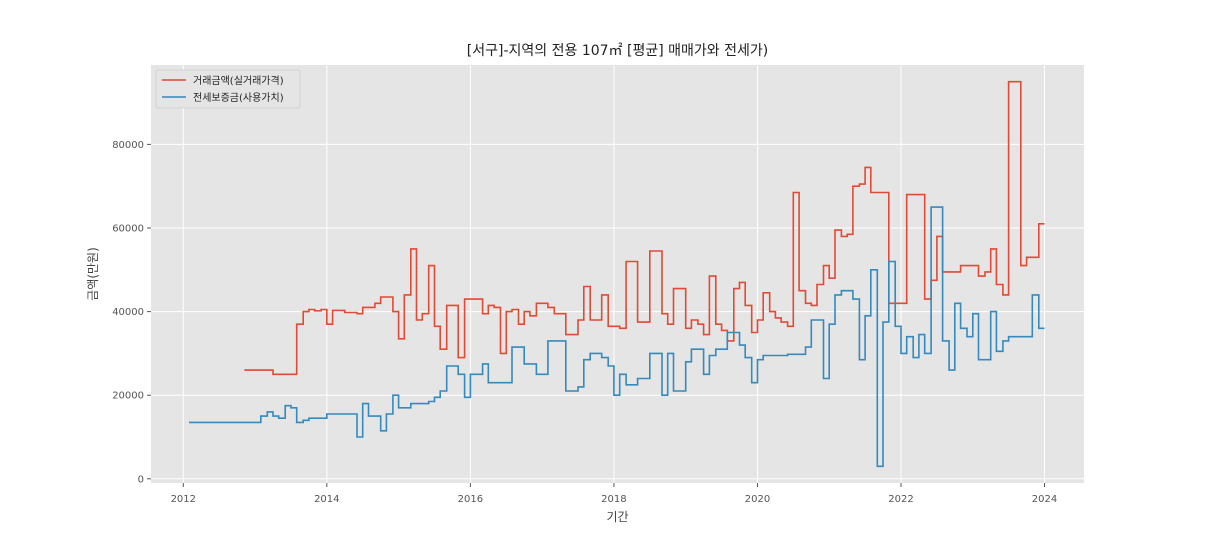 Image resolution: width=1206 pixels, height=543 pixels. I want to click on x-axis-label: 기간, so click(617, 517).